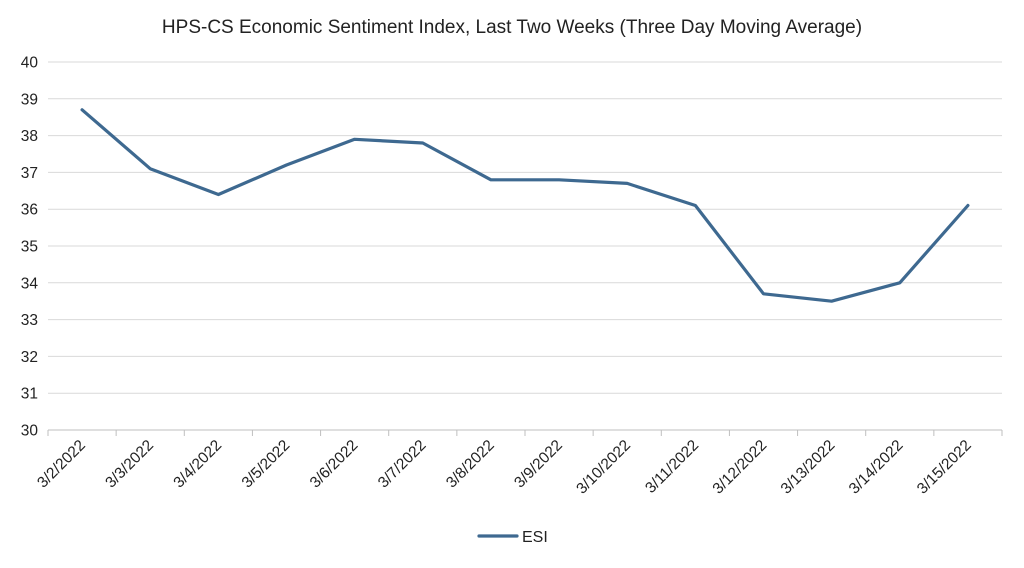  I want to click on y-tick-label: 32, so click(29, 357).